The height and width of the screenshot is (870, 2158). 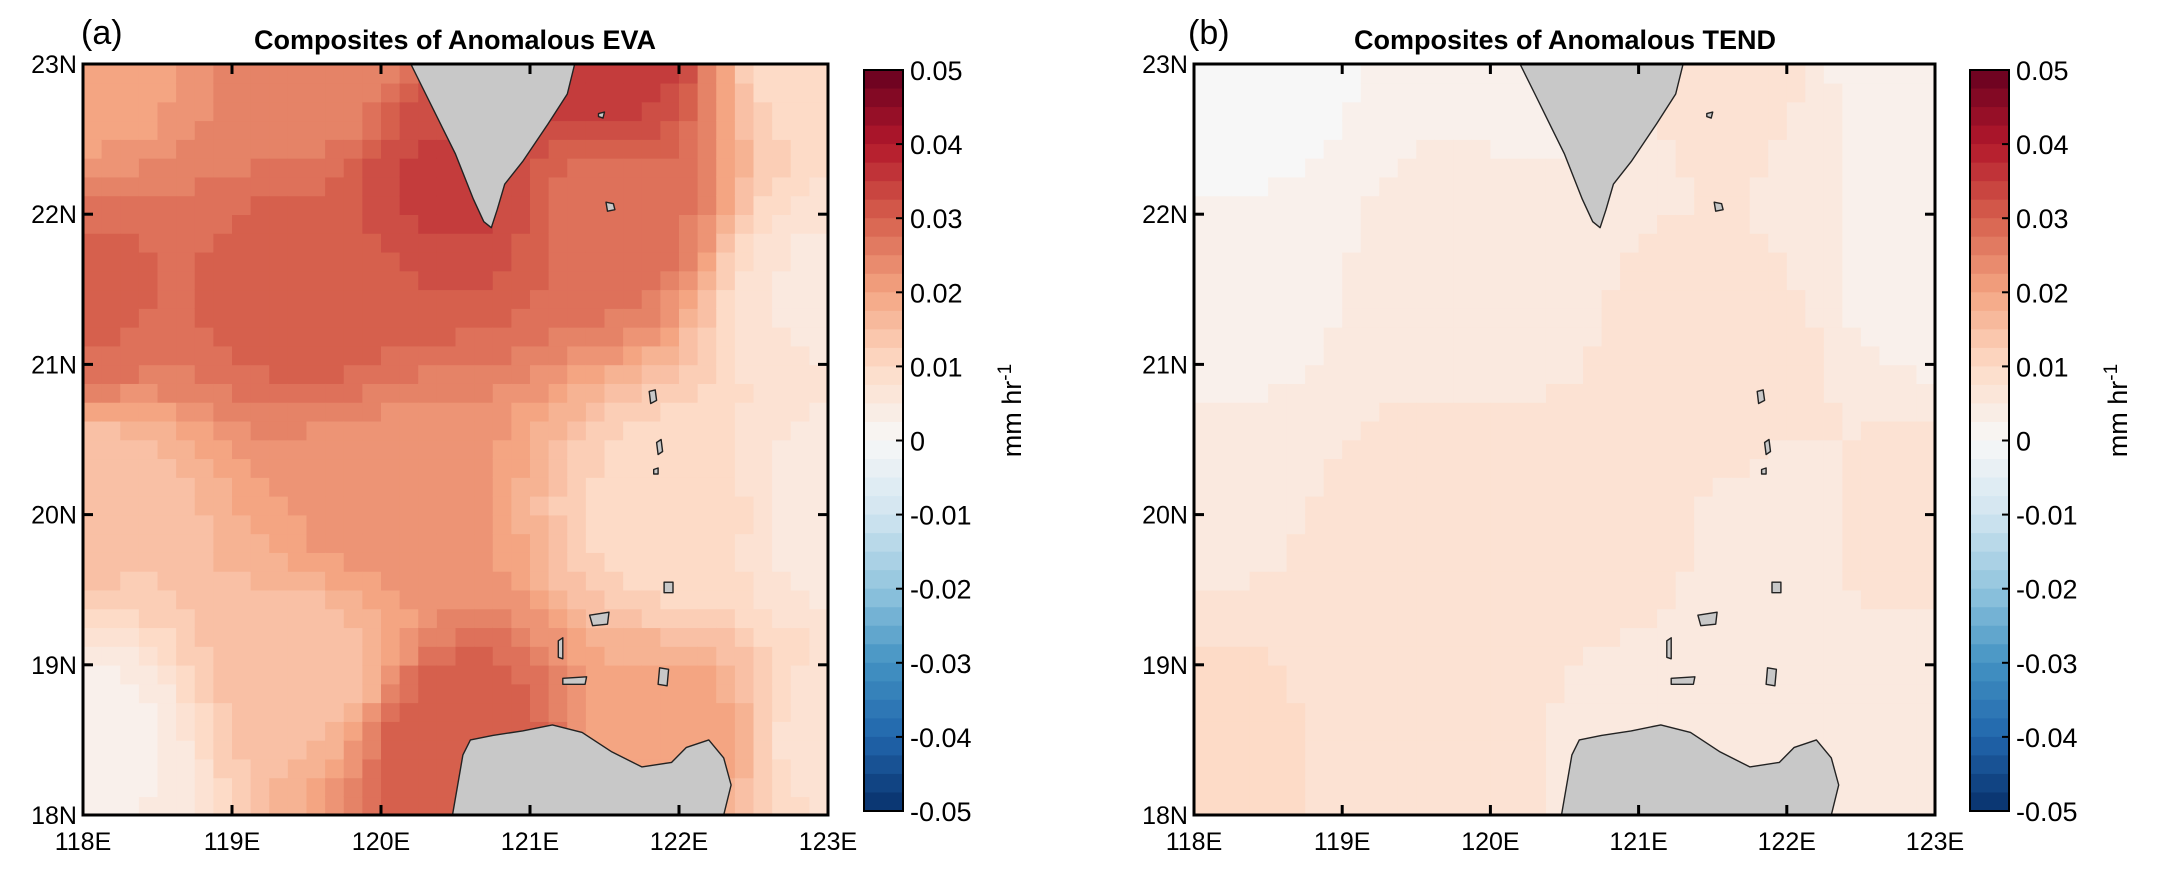 What do you see at coordinates (1935, 842) in the screenshot?
I see `x-tick-label: 123E` at bounding box center [1935, 842].